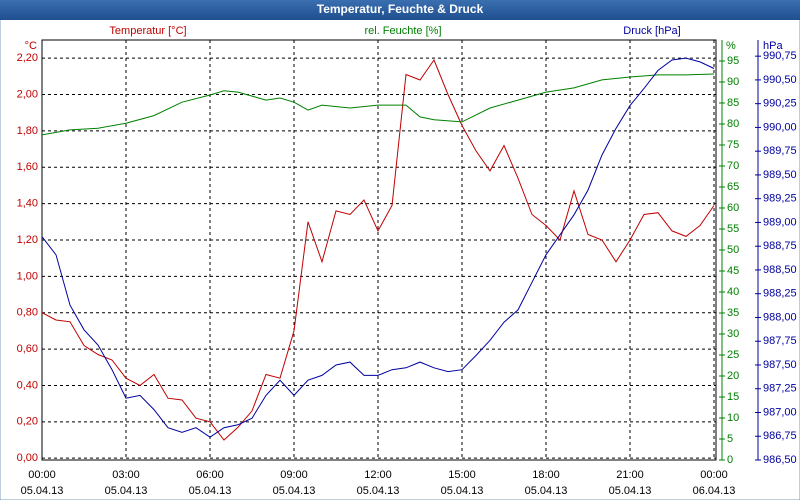 Image resolution: width=800 pixels, height=500 pixels. What do you see at coordinates (733, 82) in the screenshot?
I see `y2-tick-label: 90` at bounding box center [733, 82].